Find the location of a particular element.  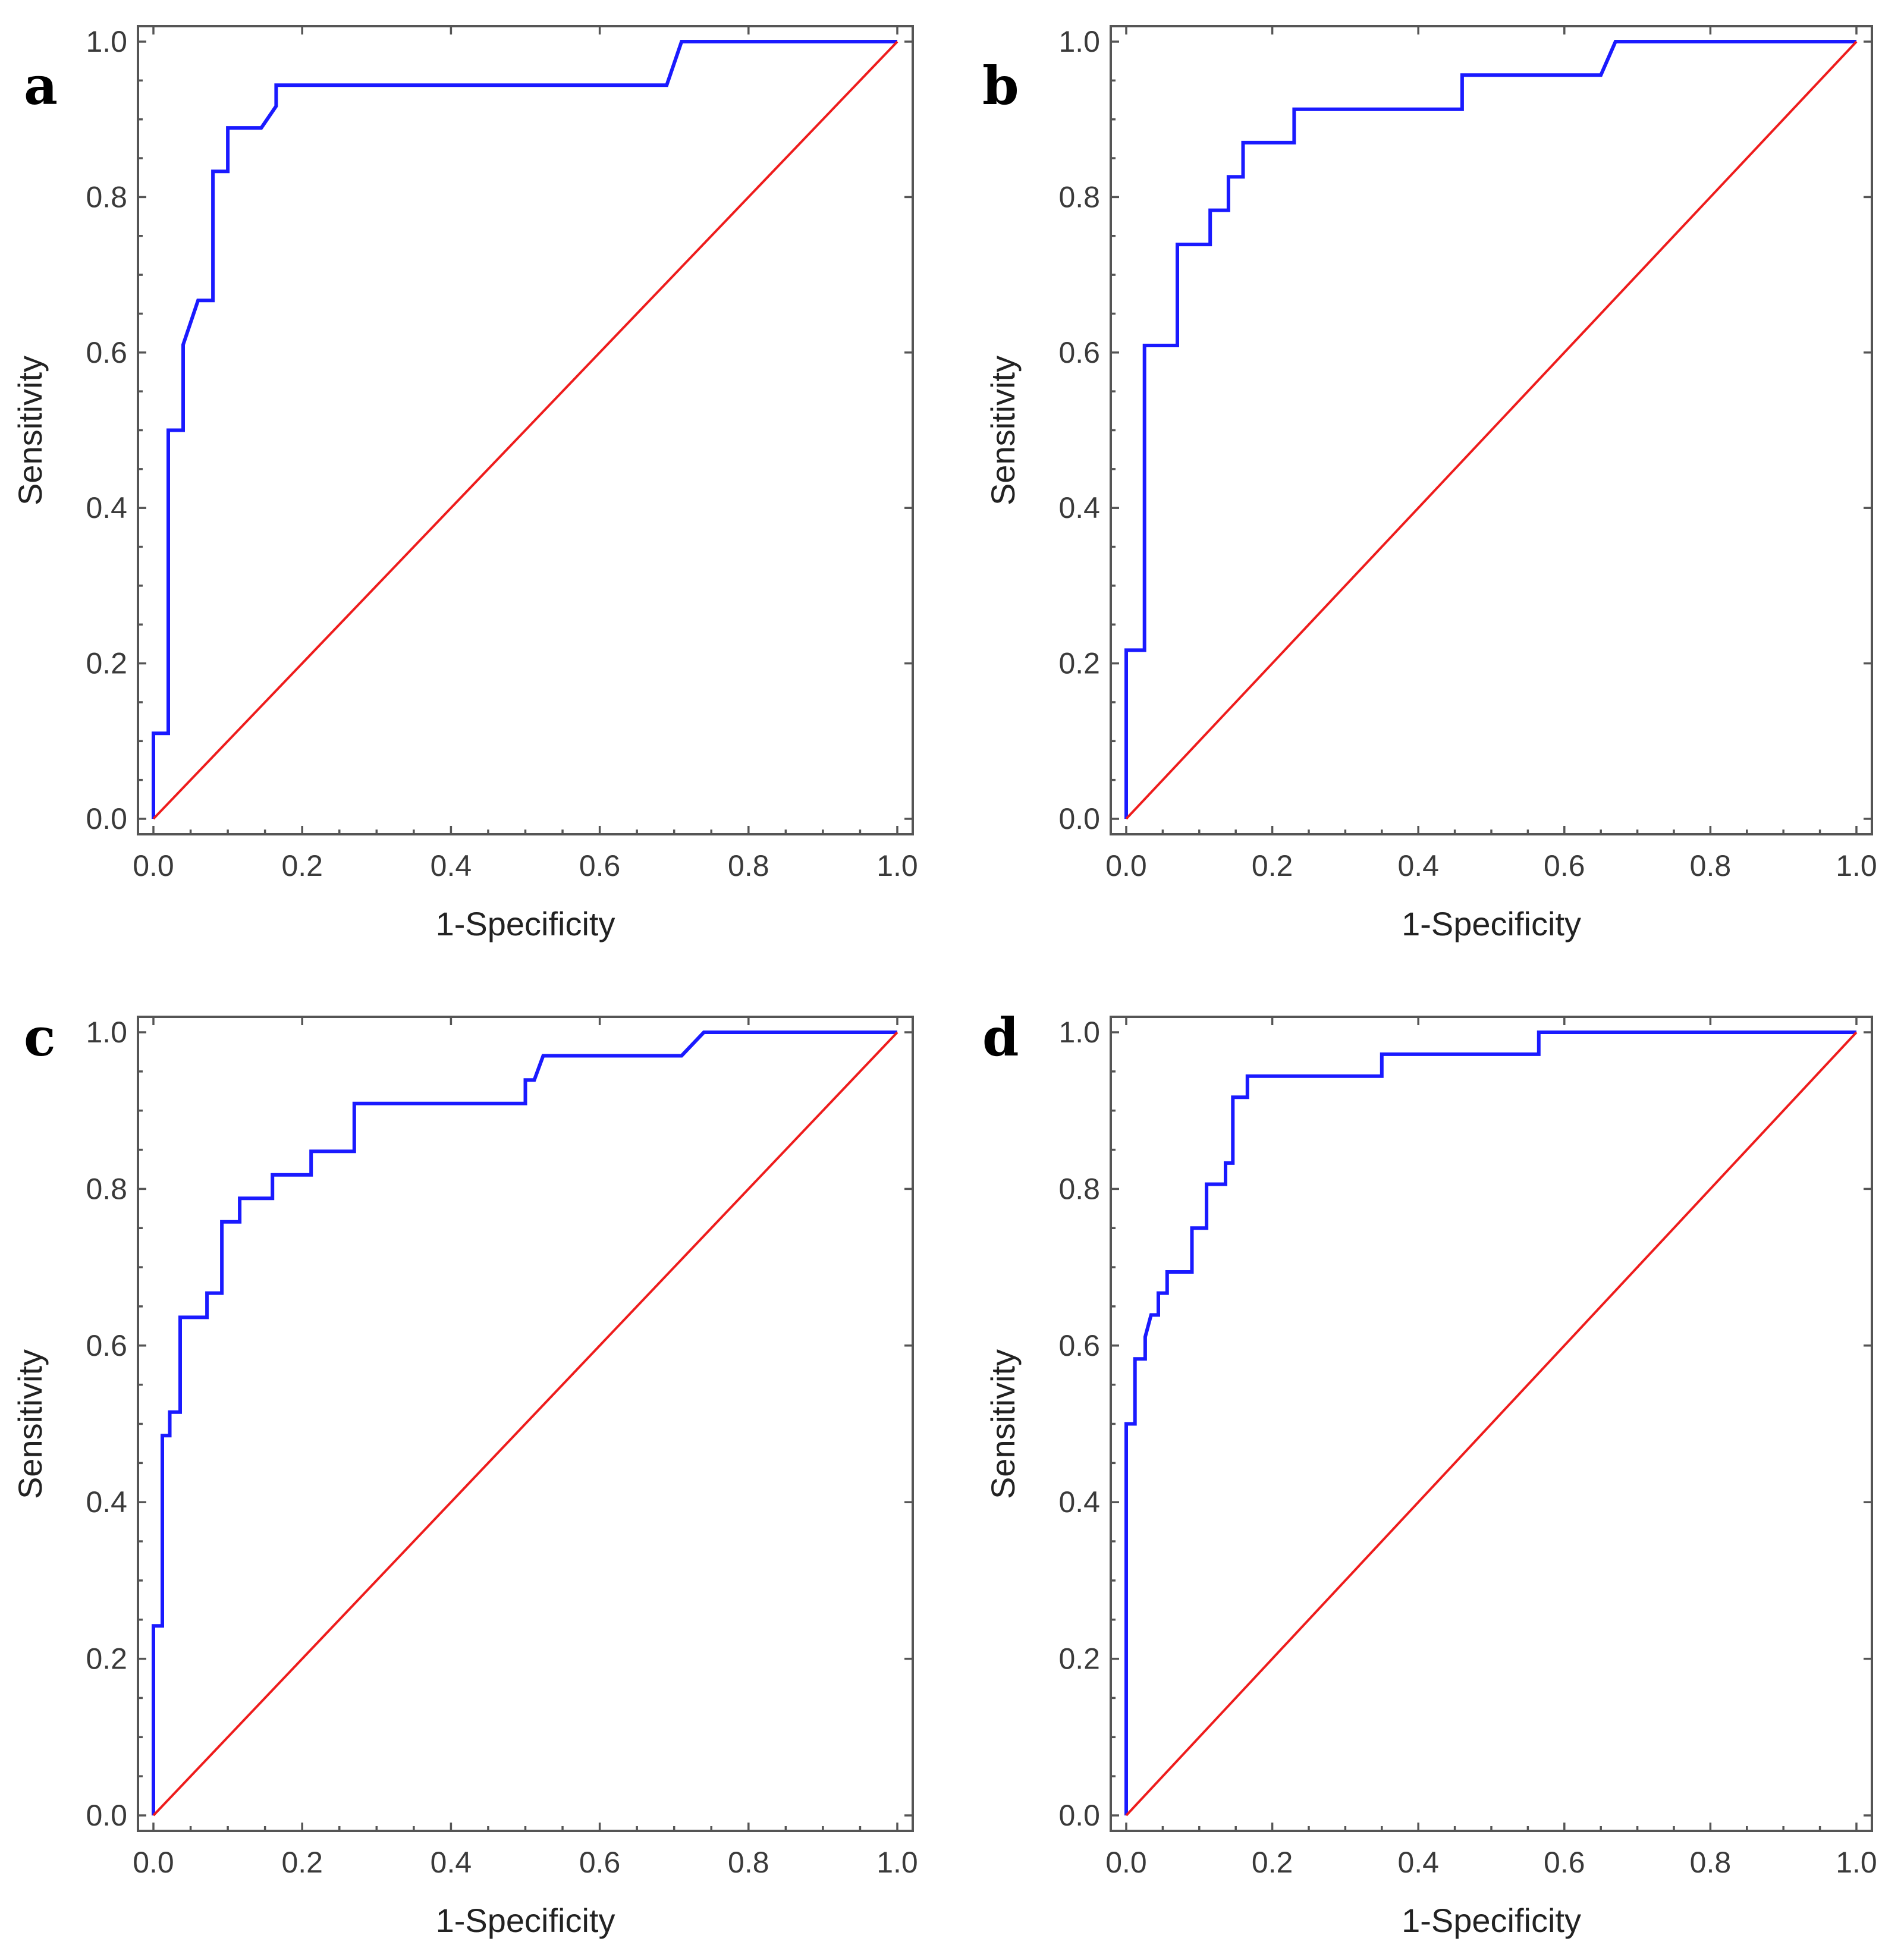

panel-letter: d is located at coordinates (1000, 1037).